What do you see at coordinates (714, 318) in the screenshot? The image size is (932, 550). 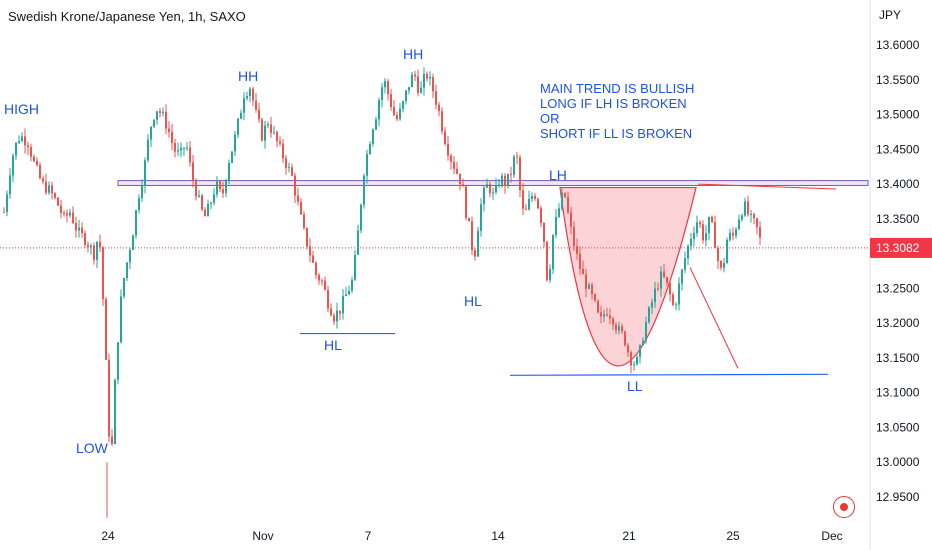 I see `breakdown-projection-line` at bounding box center [714, 318].